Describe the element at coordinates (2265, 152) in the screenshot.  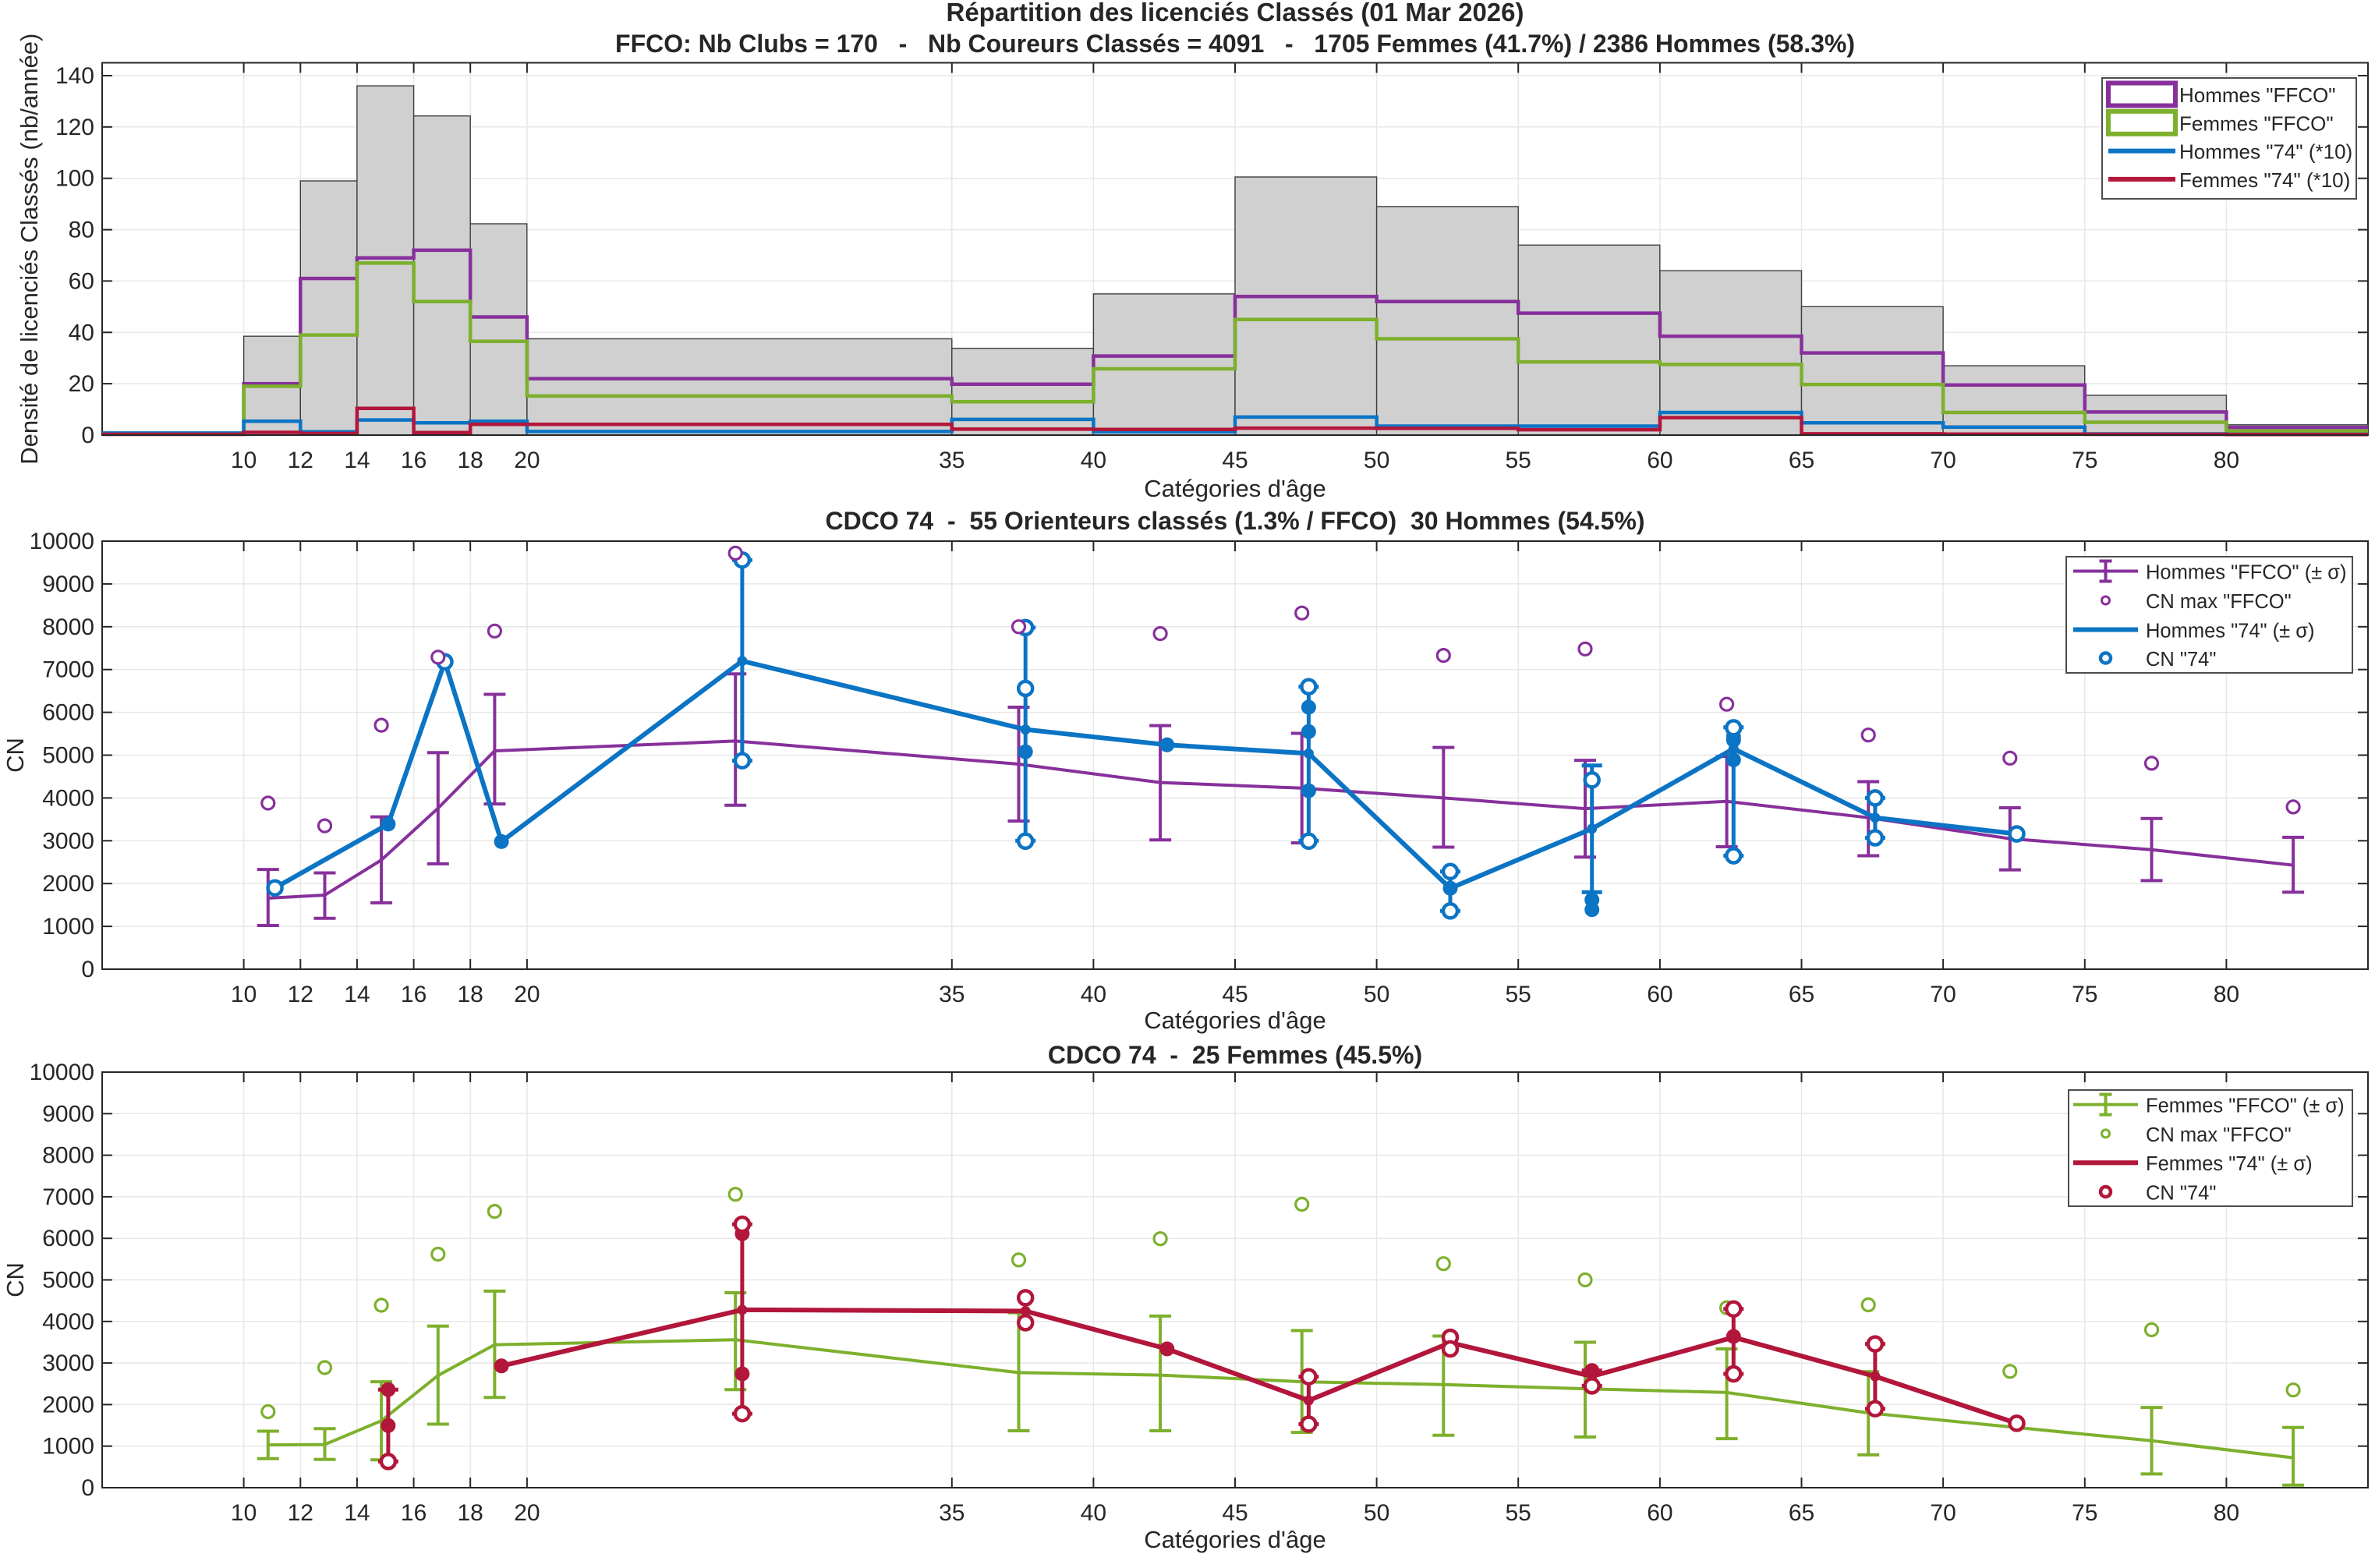
I see `svg-text: Hommes "74" (*10)` at that location.